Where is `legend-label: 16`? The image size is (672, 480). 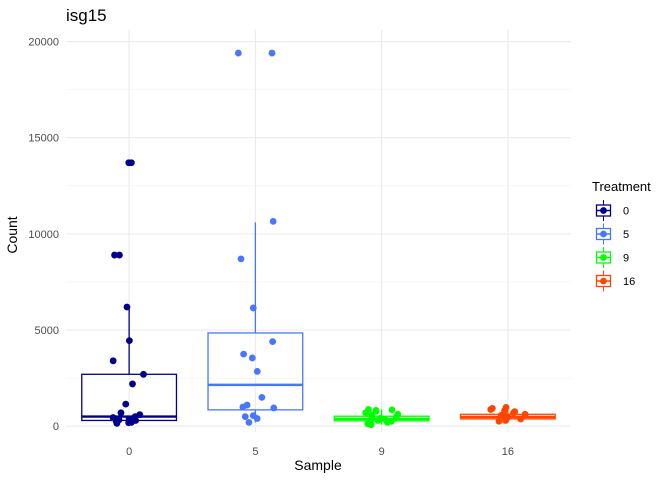 legend-label: 16 is located at coordinates (629, 282).